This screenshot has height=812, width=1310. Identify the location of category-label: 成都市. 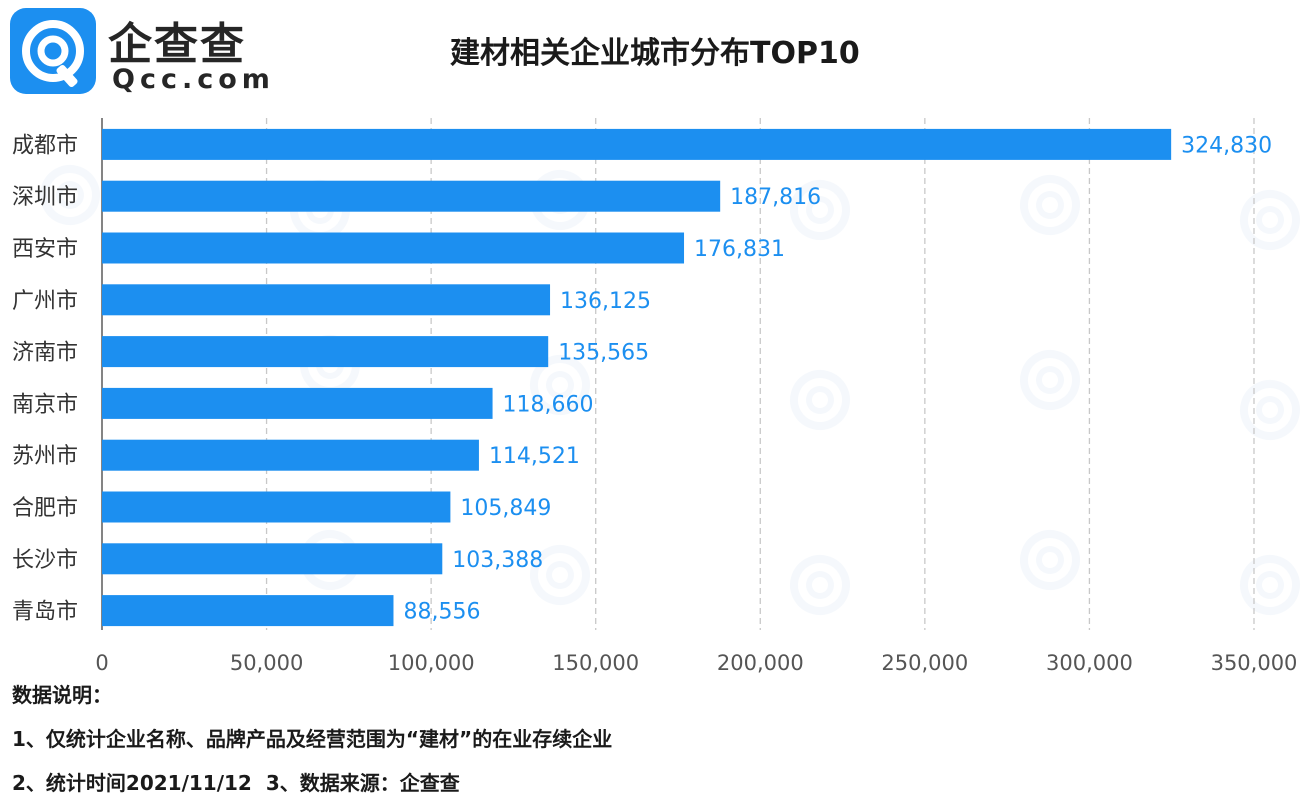
(45, 145).